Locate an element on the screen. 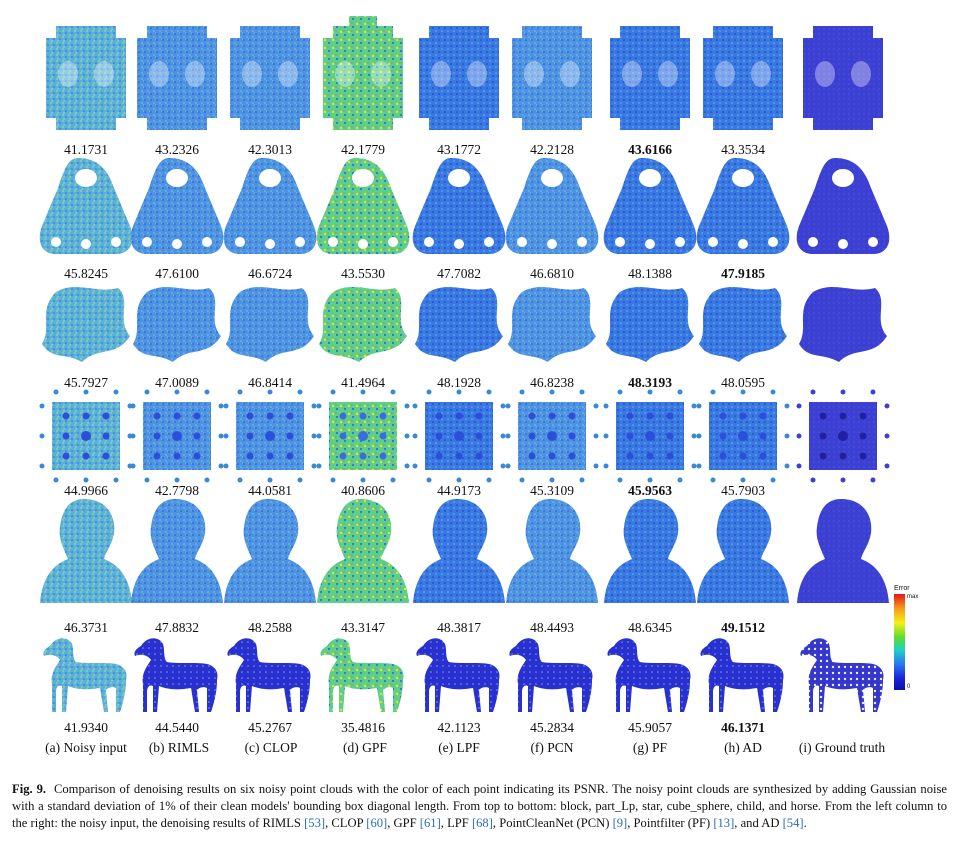  psnr-value: 48.0595 is located at coordinates (743, 382).